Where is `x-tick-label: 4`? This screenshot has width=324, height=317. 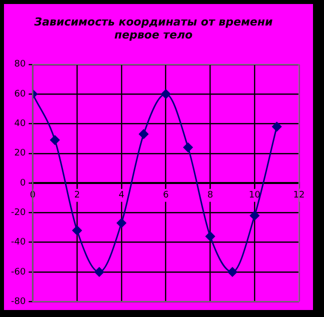 x-tick-label: 4 is located at coordinates (121, 195).